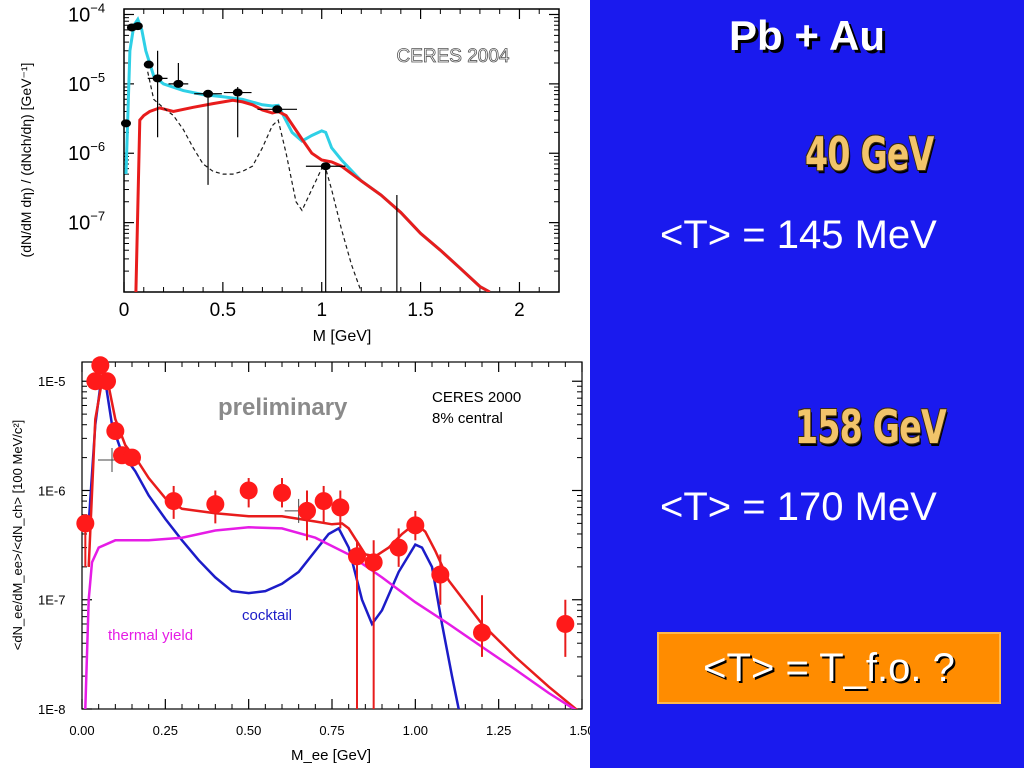 Image resolution: width=1024 pixels, height=768 pixels. I want to click on energy-label-40: 40 GeV, so click(869, 154).